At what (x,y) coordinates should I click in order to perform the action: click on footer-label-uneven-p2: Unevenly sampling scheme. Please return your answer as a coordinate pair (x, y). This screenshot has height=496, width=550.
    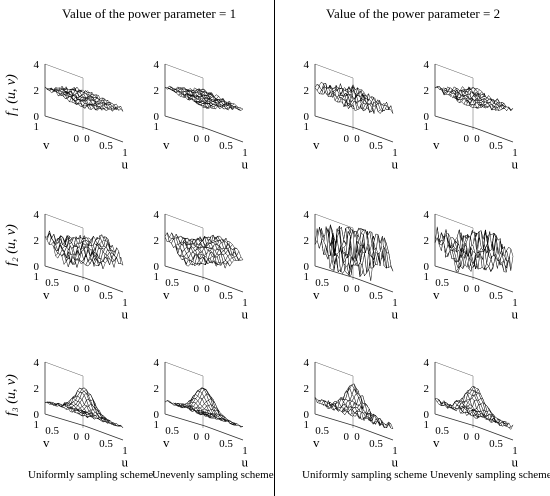
    Looking at the image, I should click on (490, 475).